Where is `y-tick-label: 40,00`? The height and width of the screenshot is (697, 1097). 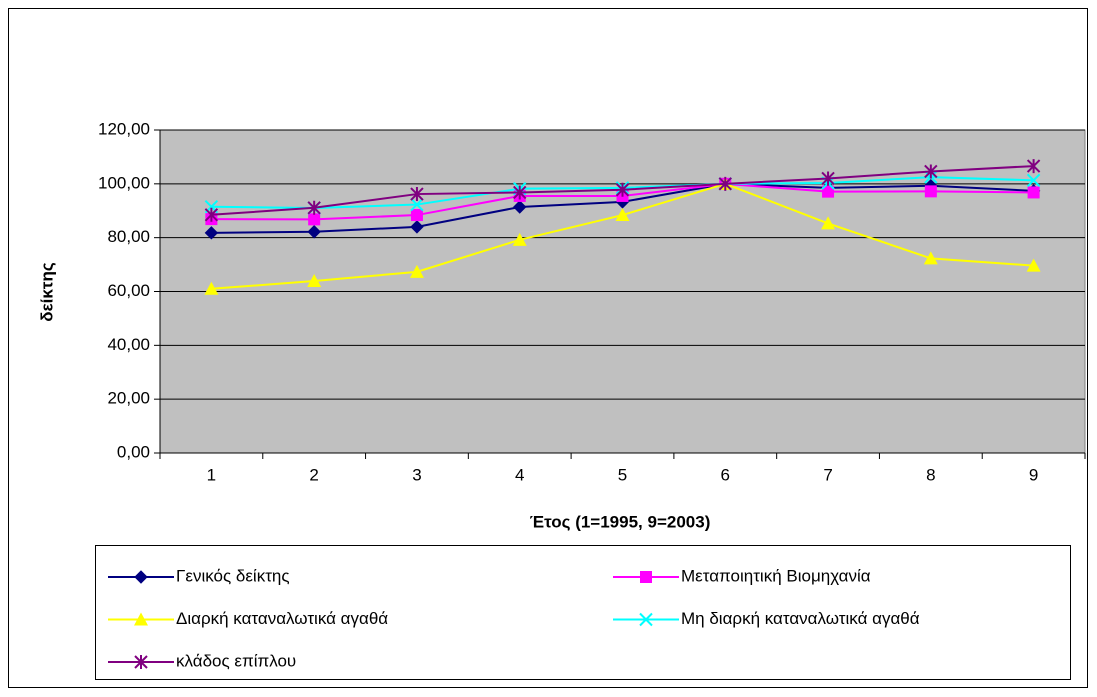 y-tick-label: 40,00 is located at coordinates (128, 344).